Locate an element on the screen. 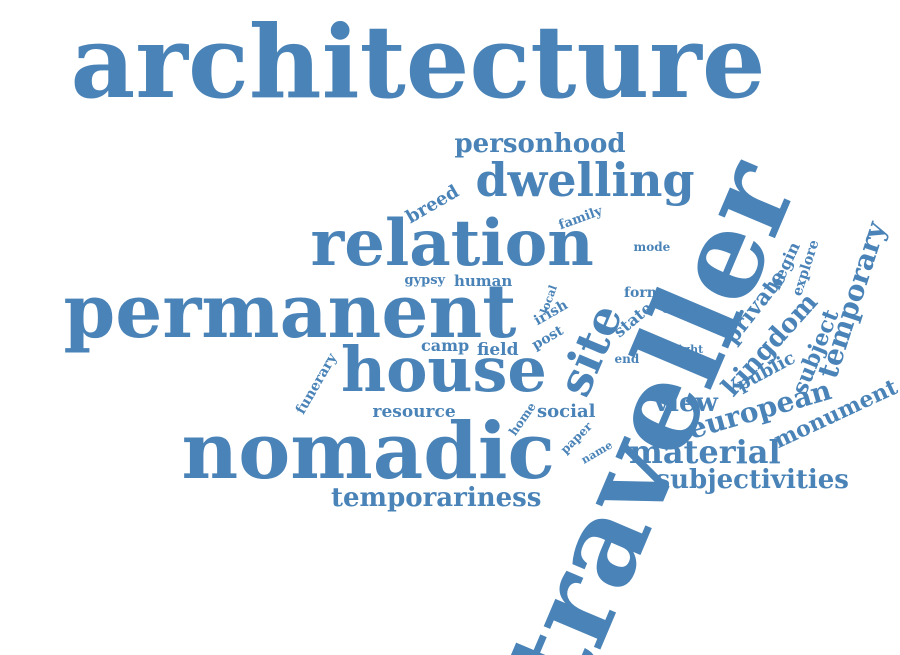 The height and width of the screenshot is (655, 900). word-subjectivities: subjectivities is located at coordinates (752, 480).